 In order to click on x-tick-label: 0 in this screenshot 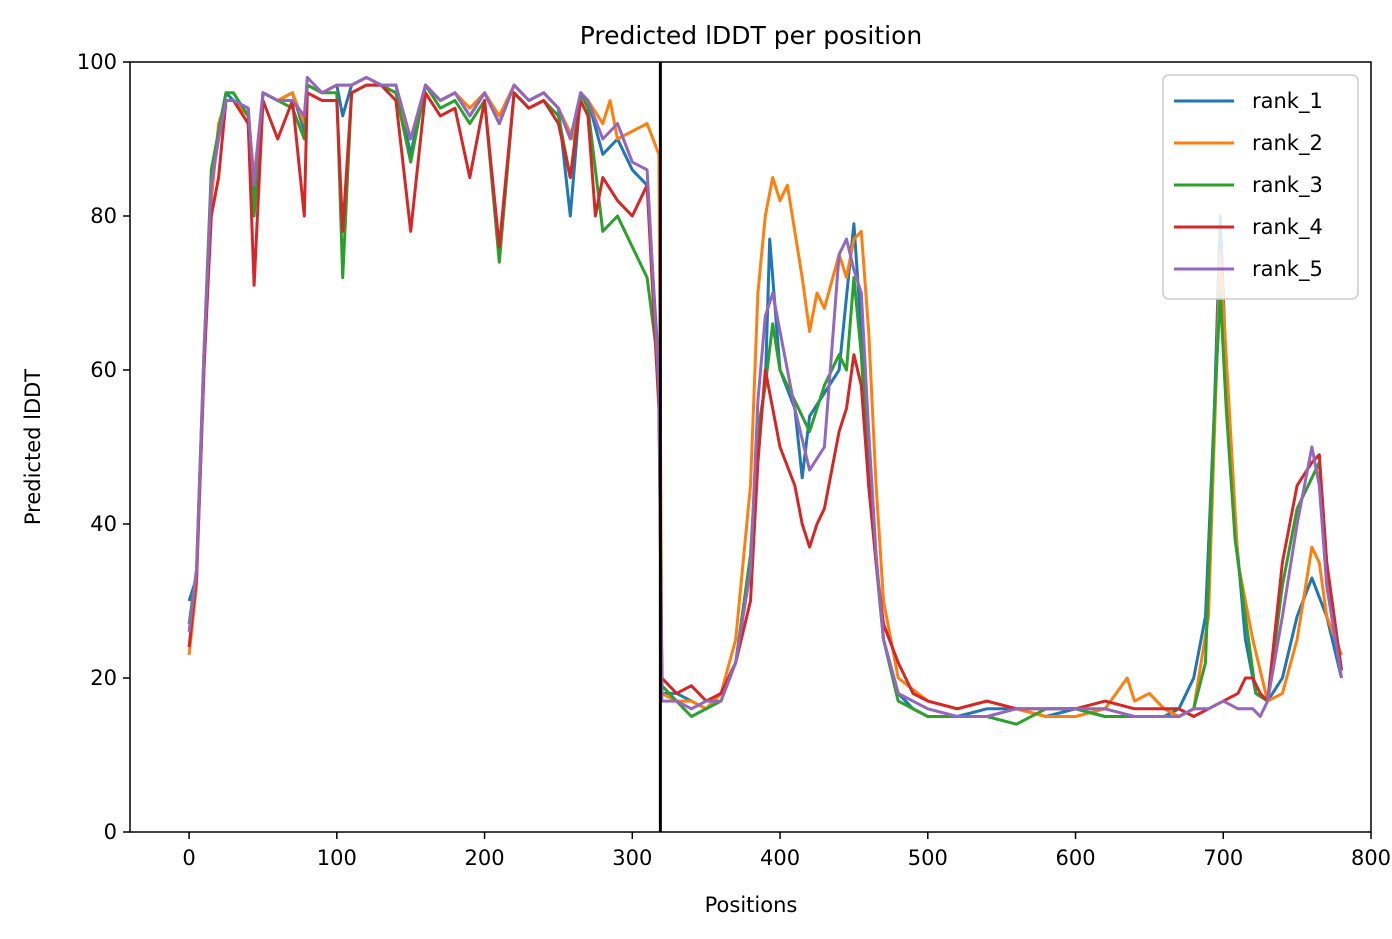, I will do `click(188, 858)`.